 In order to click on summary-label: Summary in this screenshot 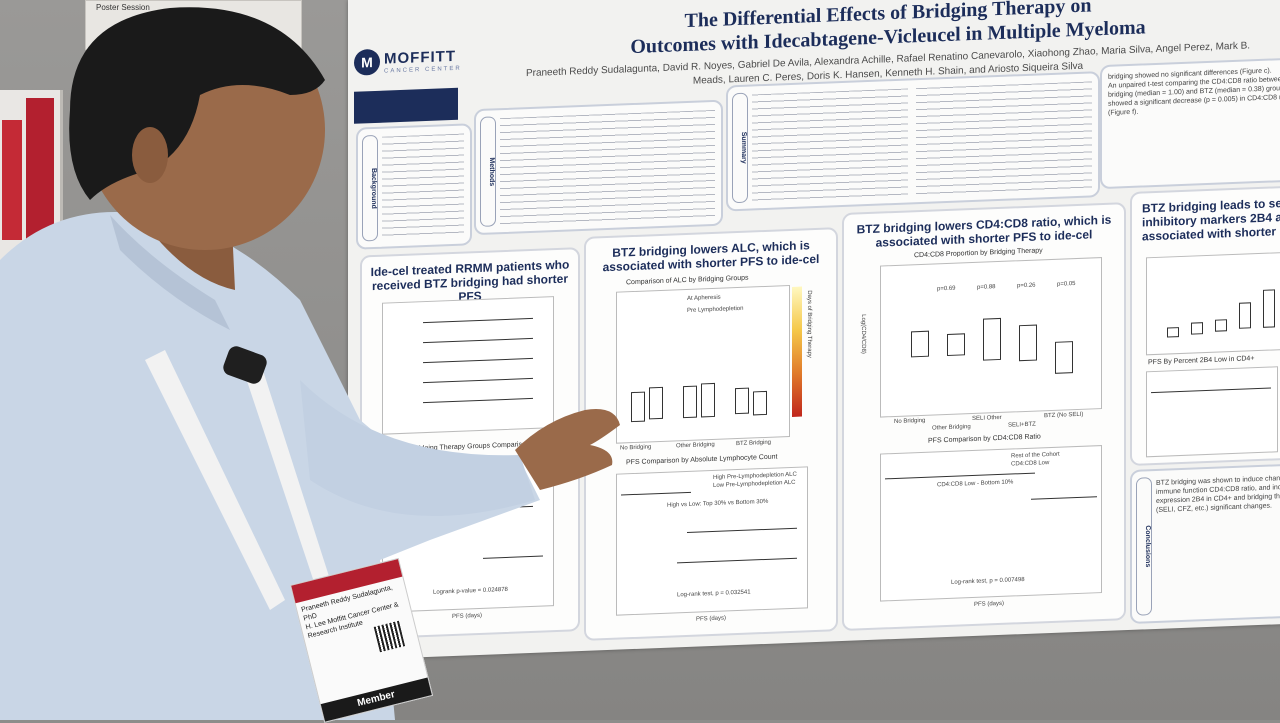, I will do `click(740, 148)`.